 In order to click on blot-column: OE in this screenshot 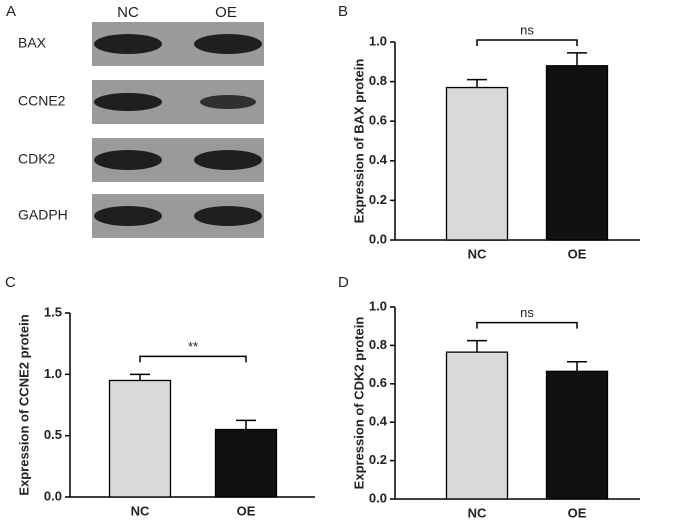, I will do `click(226, 12)`.